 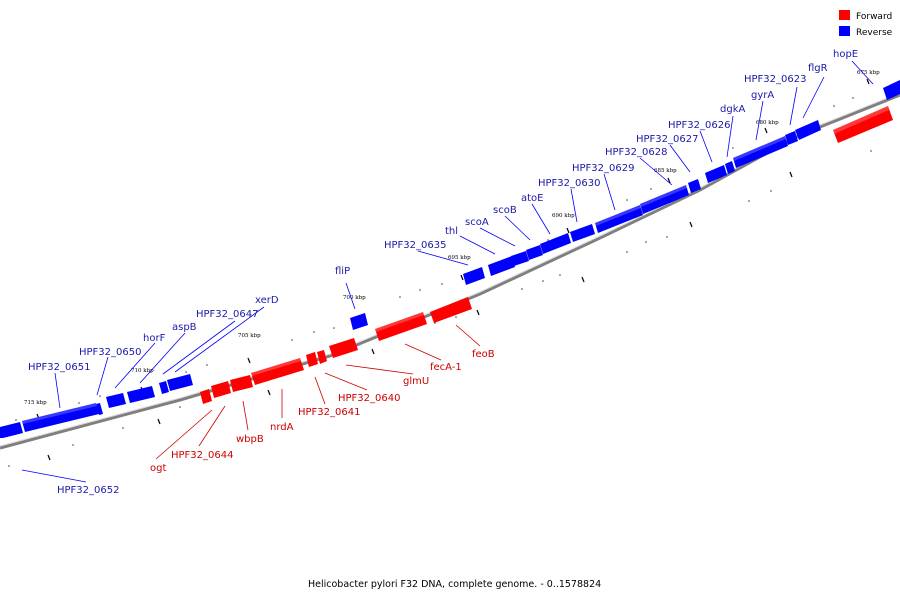 I want to click on gene-label-scoA: scoA, so click(x=477, y=222).